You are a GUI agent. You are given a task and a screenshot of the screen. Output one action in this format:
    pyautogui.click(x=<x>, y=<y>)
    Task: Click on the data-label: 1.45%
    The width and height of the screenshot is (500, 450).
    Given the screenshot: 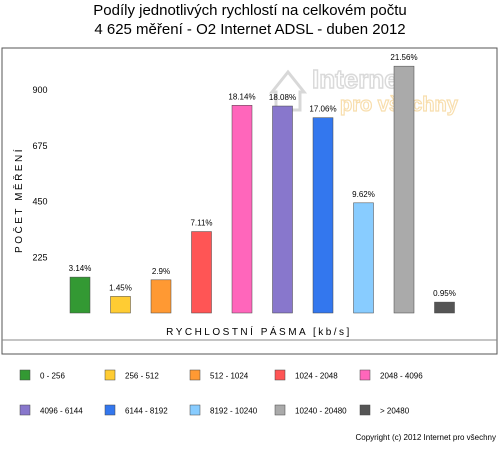 What is the action you would take?
    pyautogui.click(x=120, y=287)
    